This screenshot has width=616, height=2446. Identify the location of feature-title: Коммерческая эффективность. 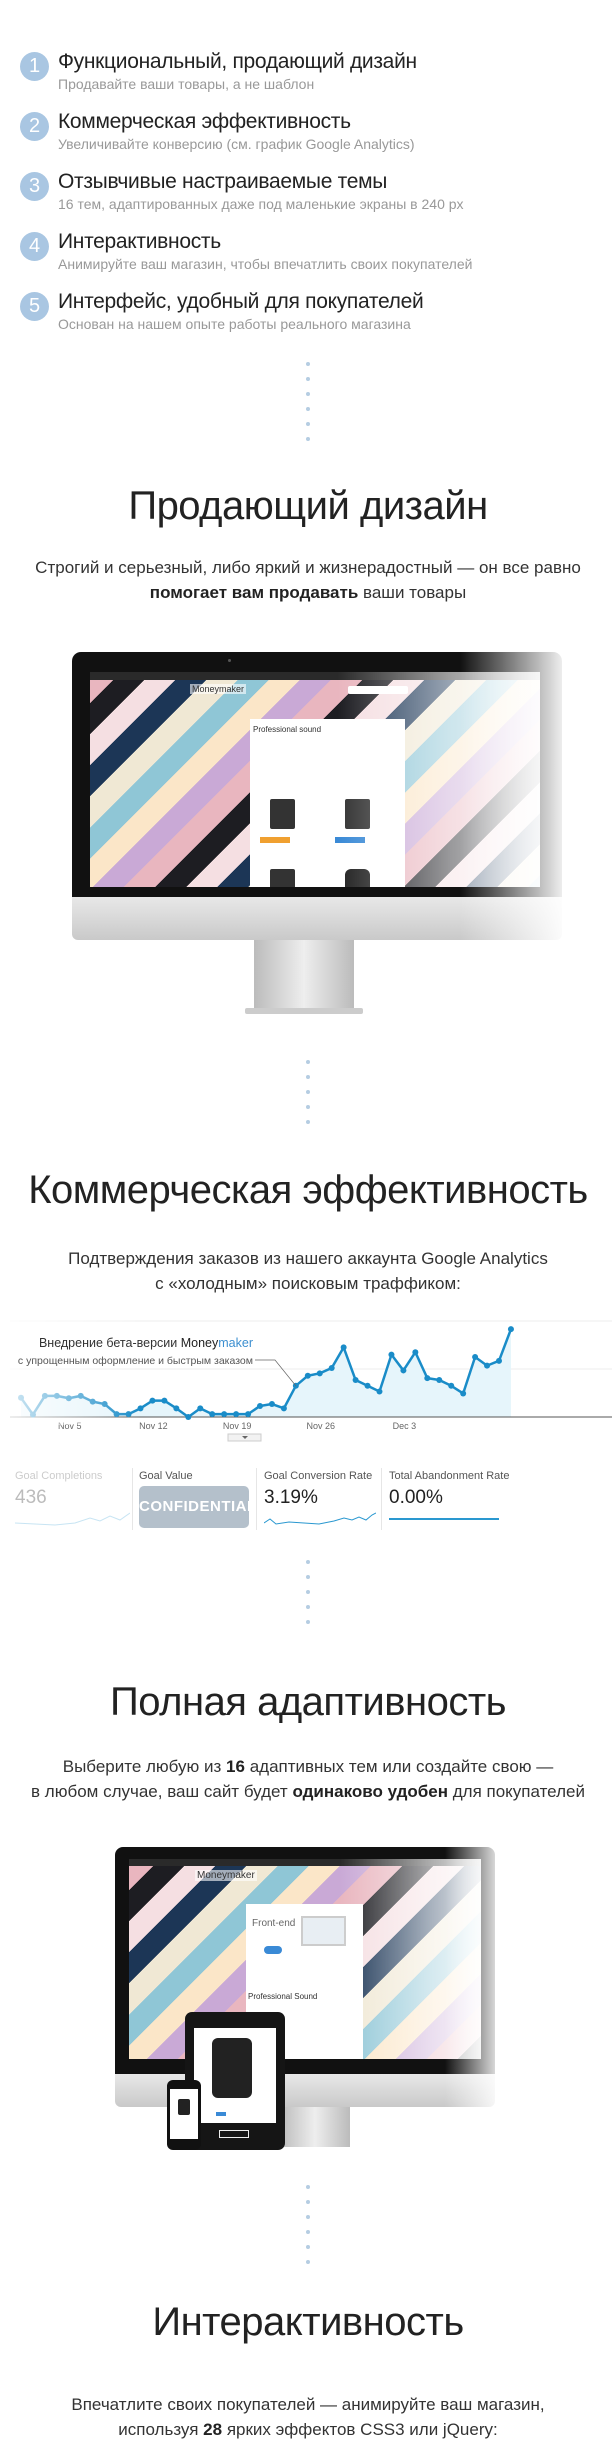
(204, 121).